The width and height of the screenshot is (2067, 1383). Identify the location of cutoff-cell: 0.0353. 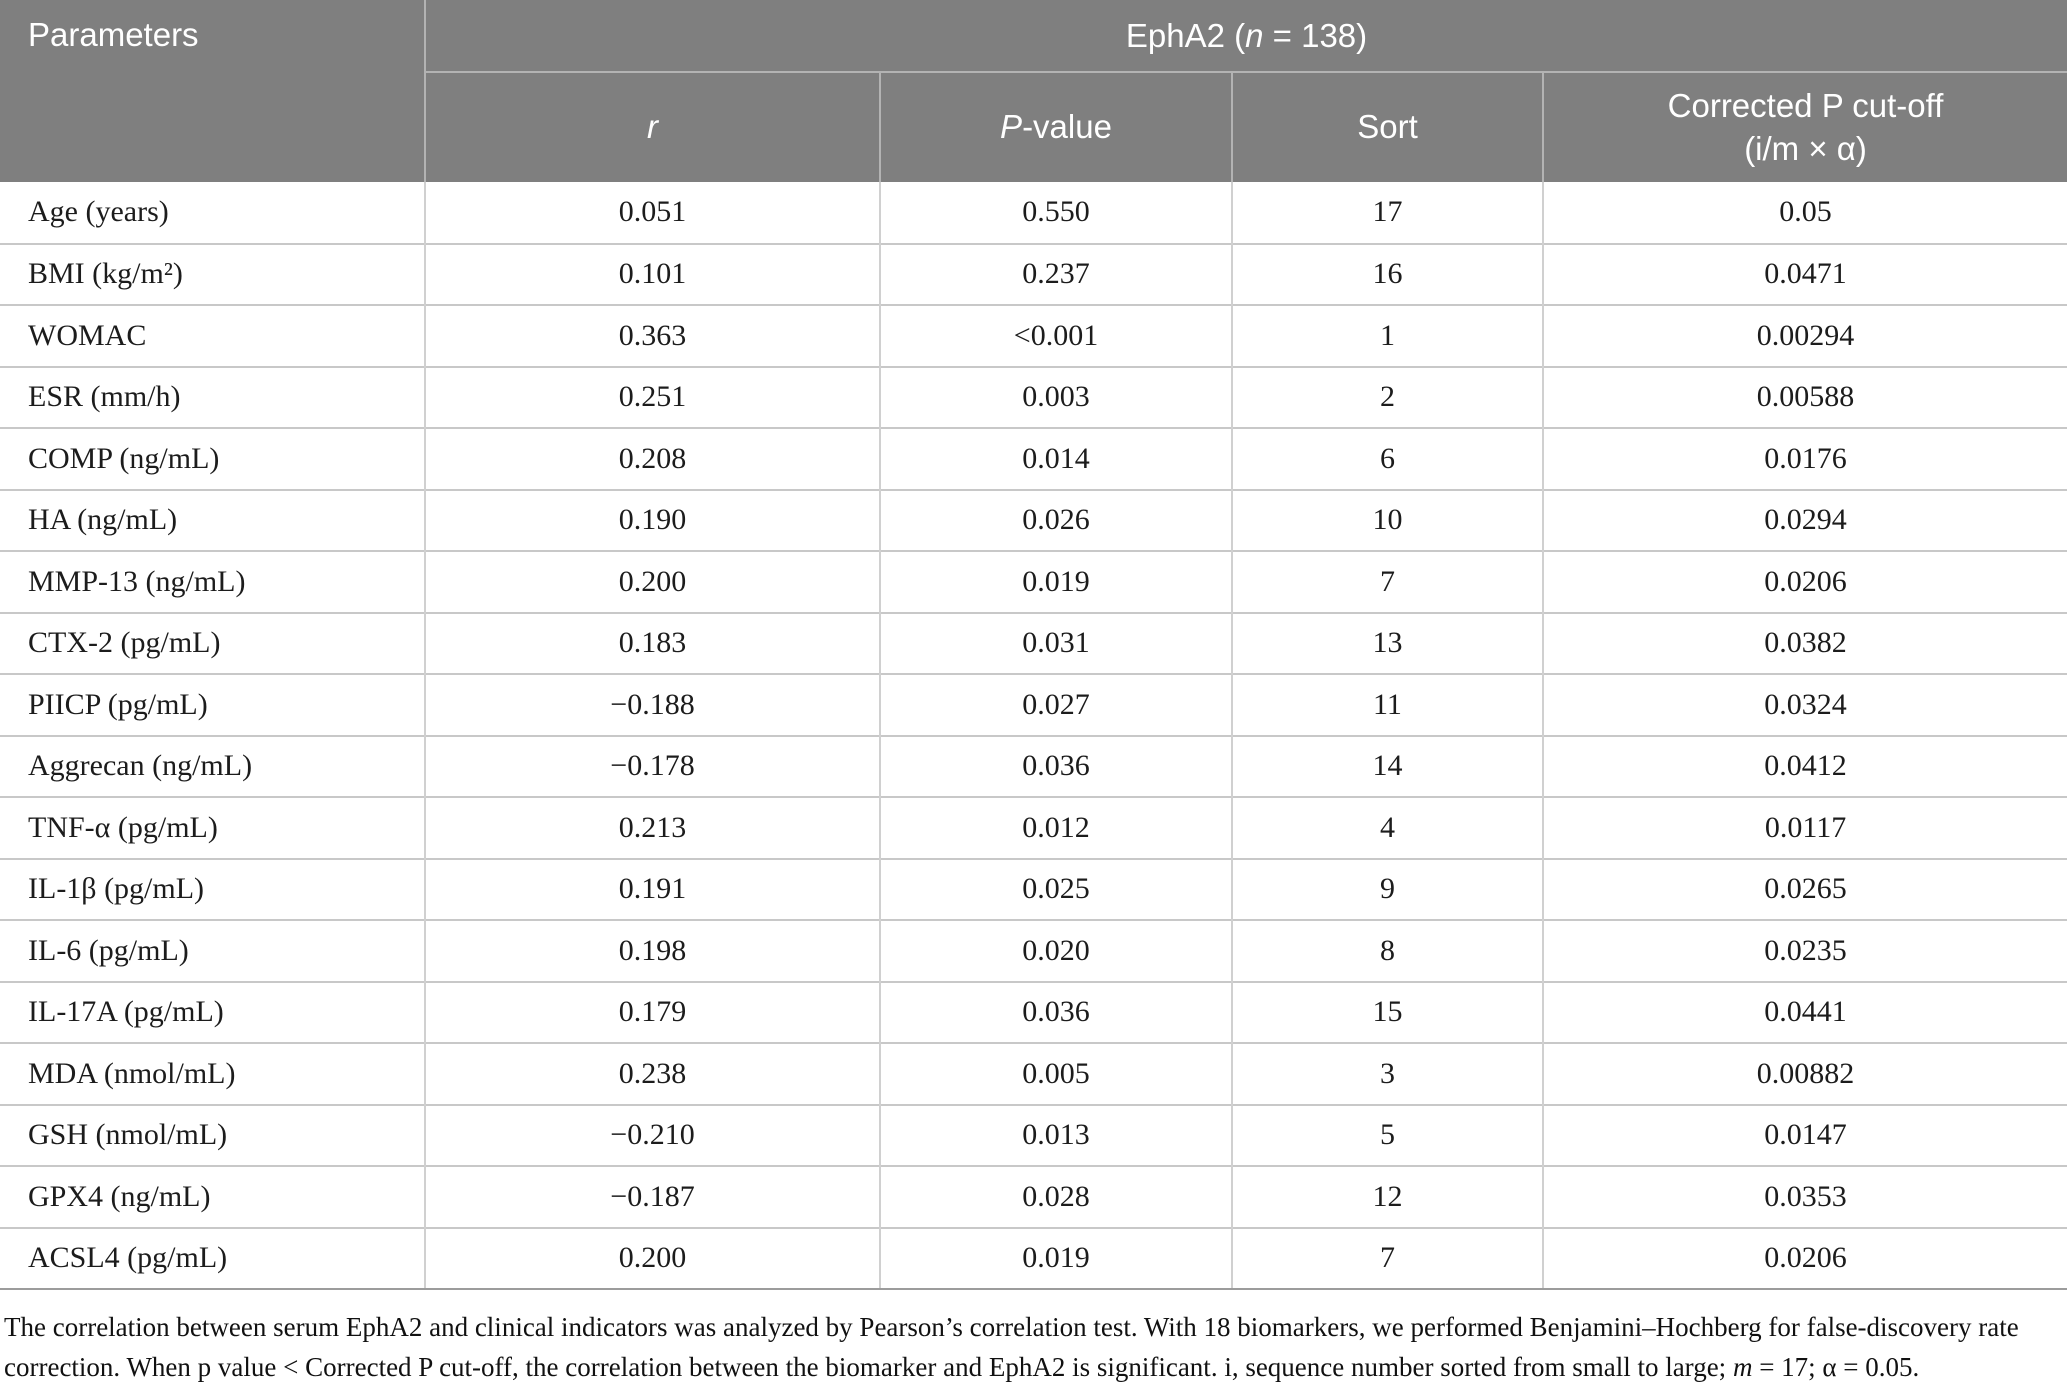
(1804, 1196).